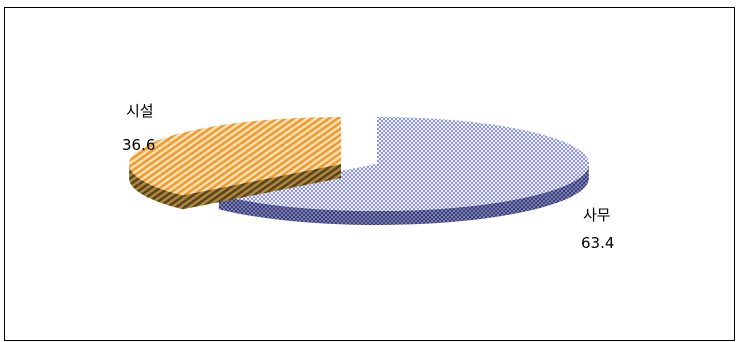 This screenshot has height=342, width=739. Describe the element at coordinates (140, 111) in the screenshot. I see `data-label-name-1: 시설` at that location.